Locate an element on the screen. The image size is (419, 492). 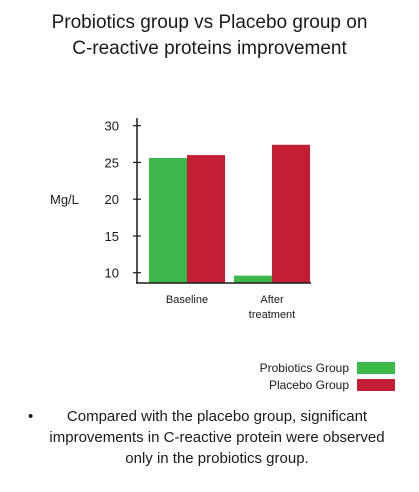
x-labels-layer: Baseline After treatment is located at coordinates (230, 307).